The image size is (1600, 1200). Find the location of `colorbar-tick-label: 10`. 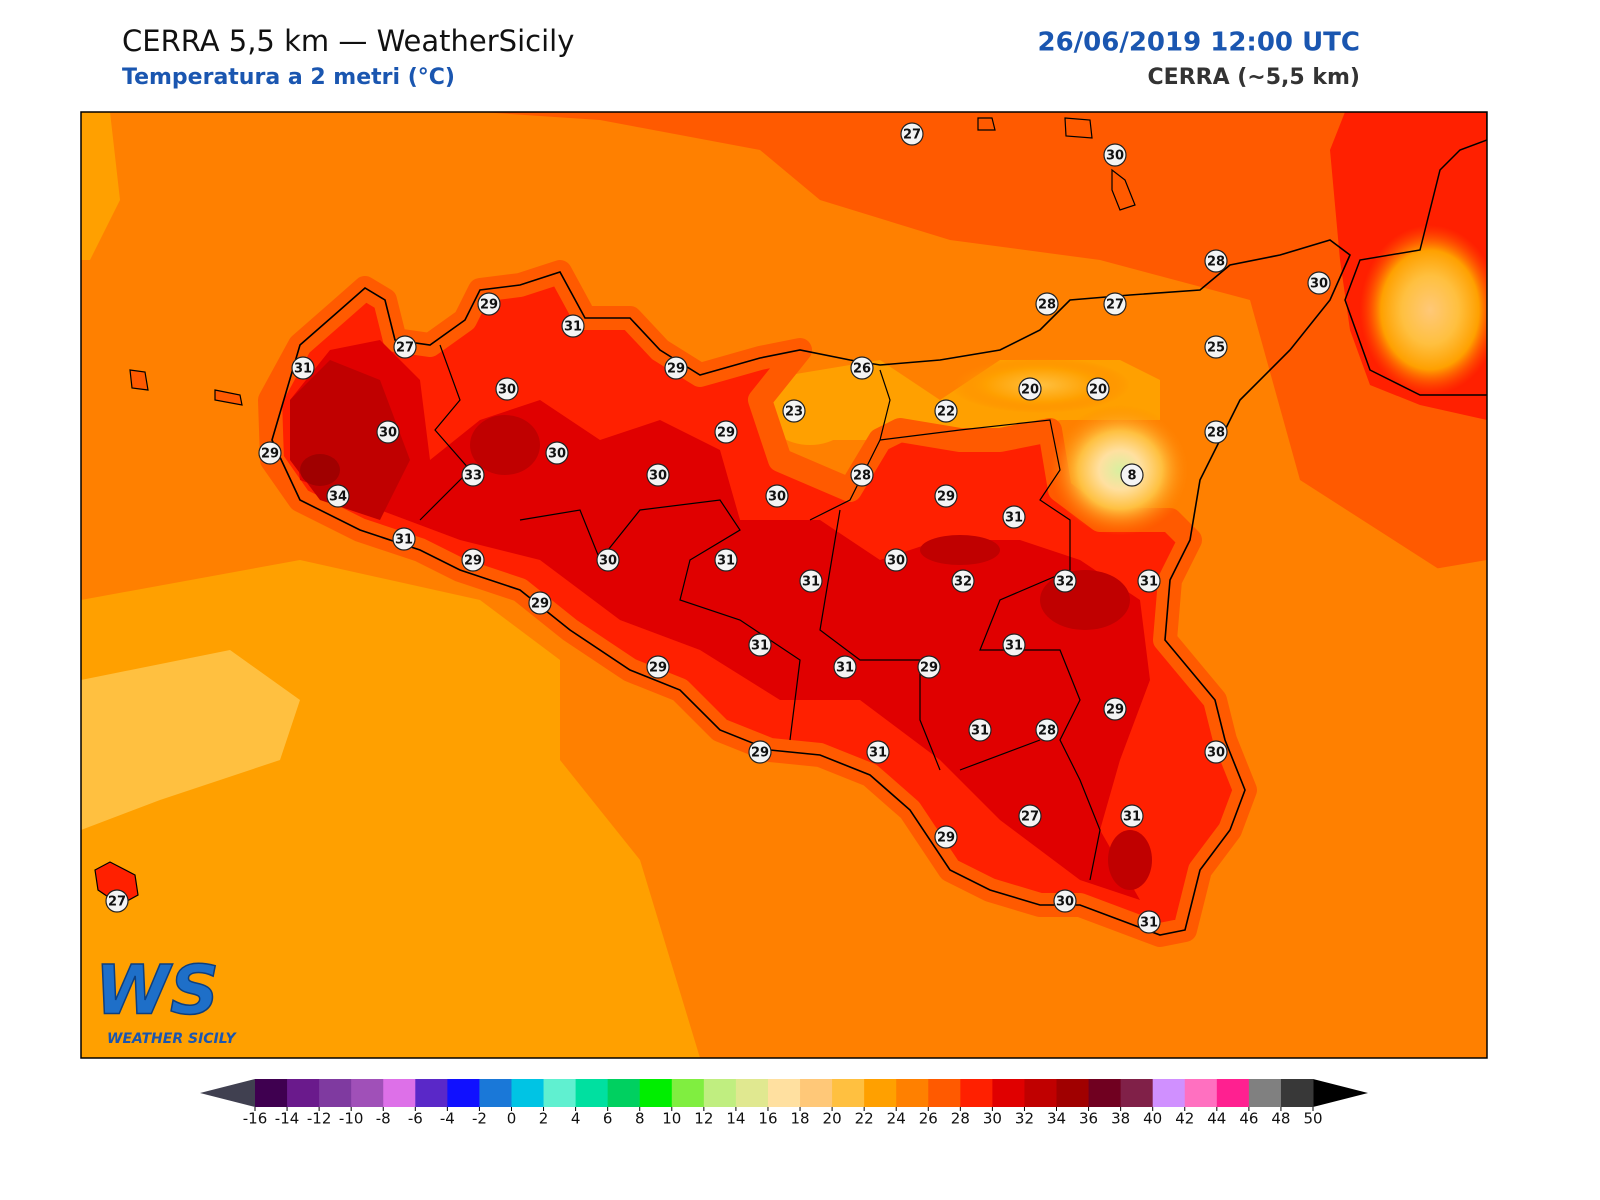

colorbar-tick-label: 10 is located at coordinates (671, 1119).